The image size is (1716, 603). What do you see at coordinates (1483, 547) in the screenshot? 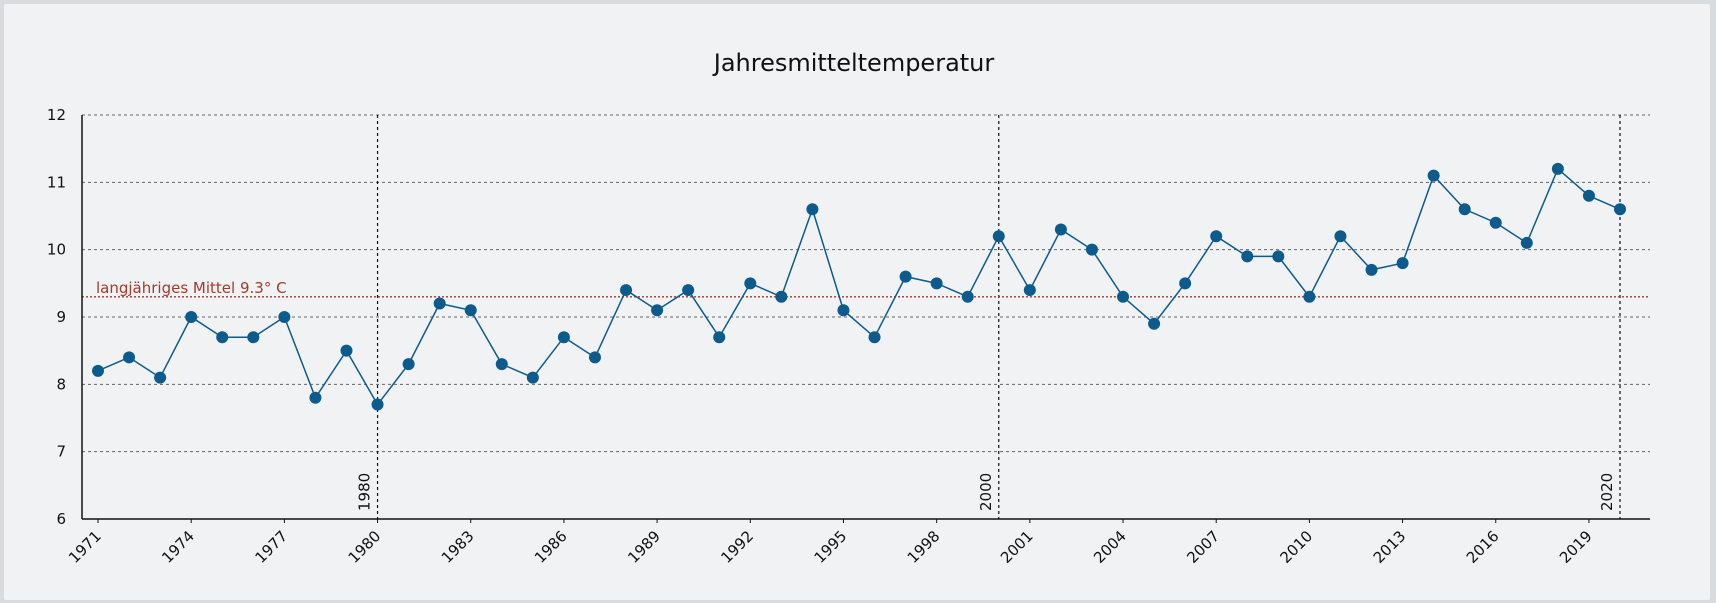
I see `x-tick-label: 2016` at bounding box center [1483, 547].